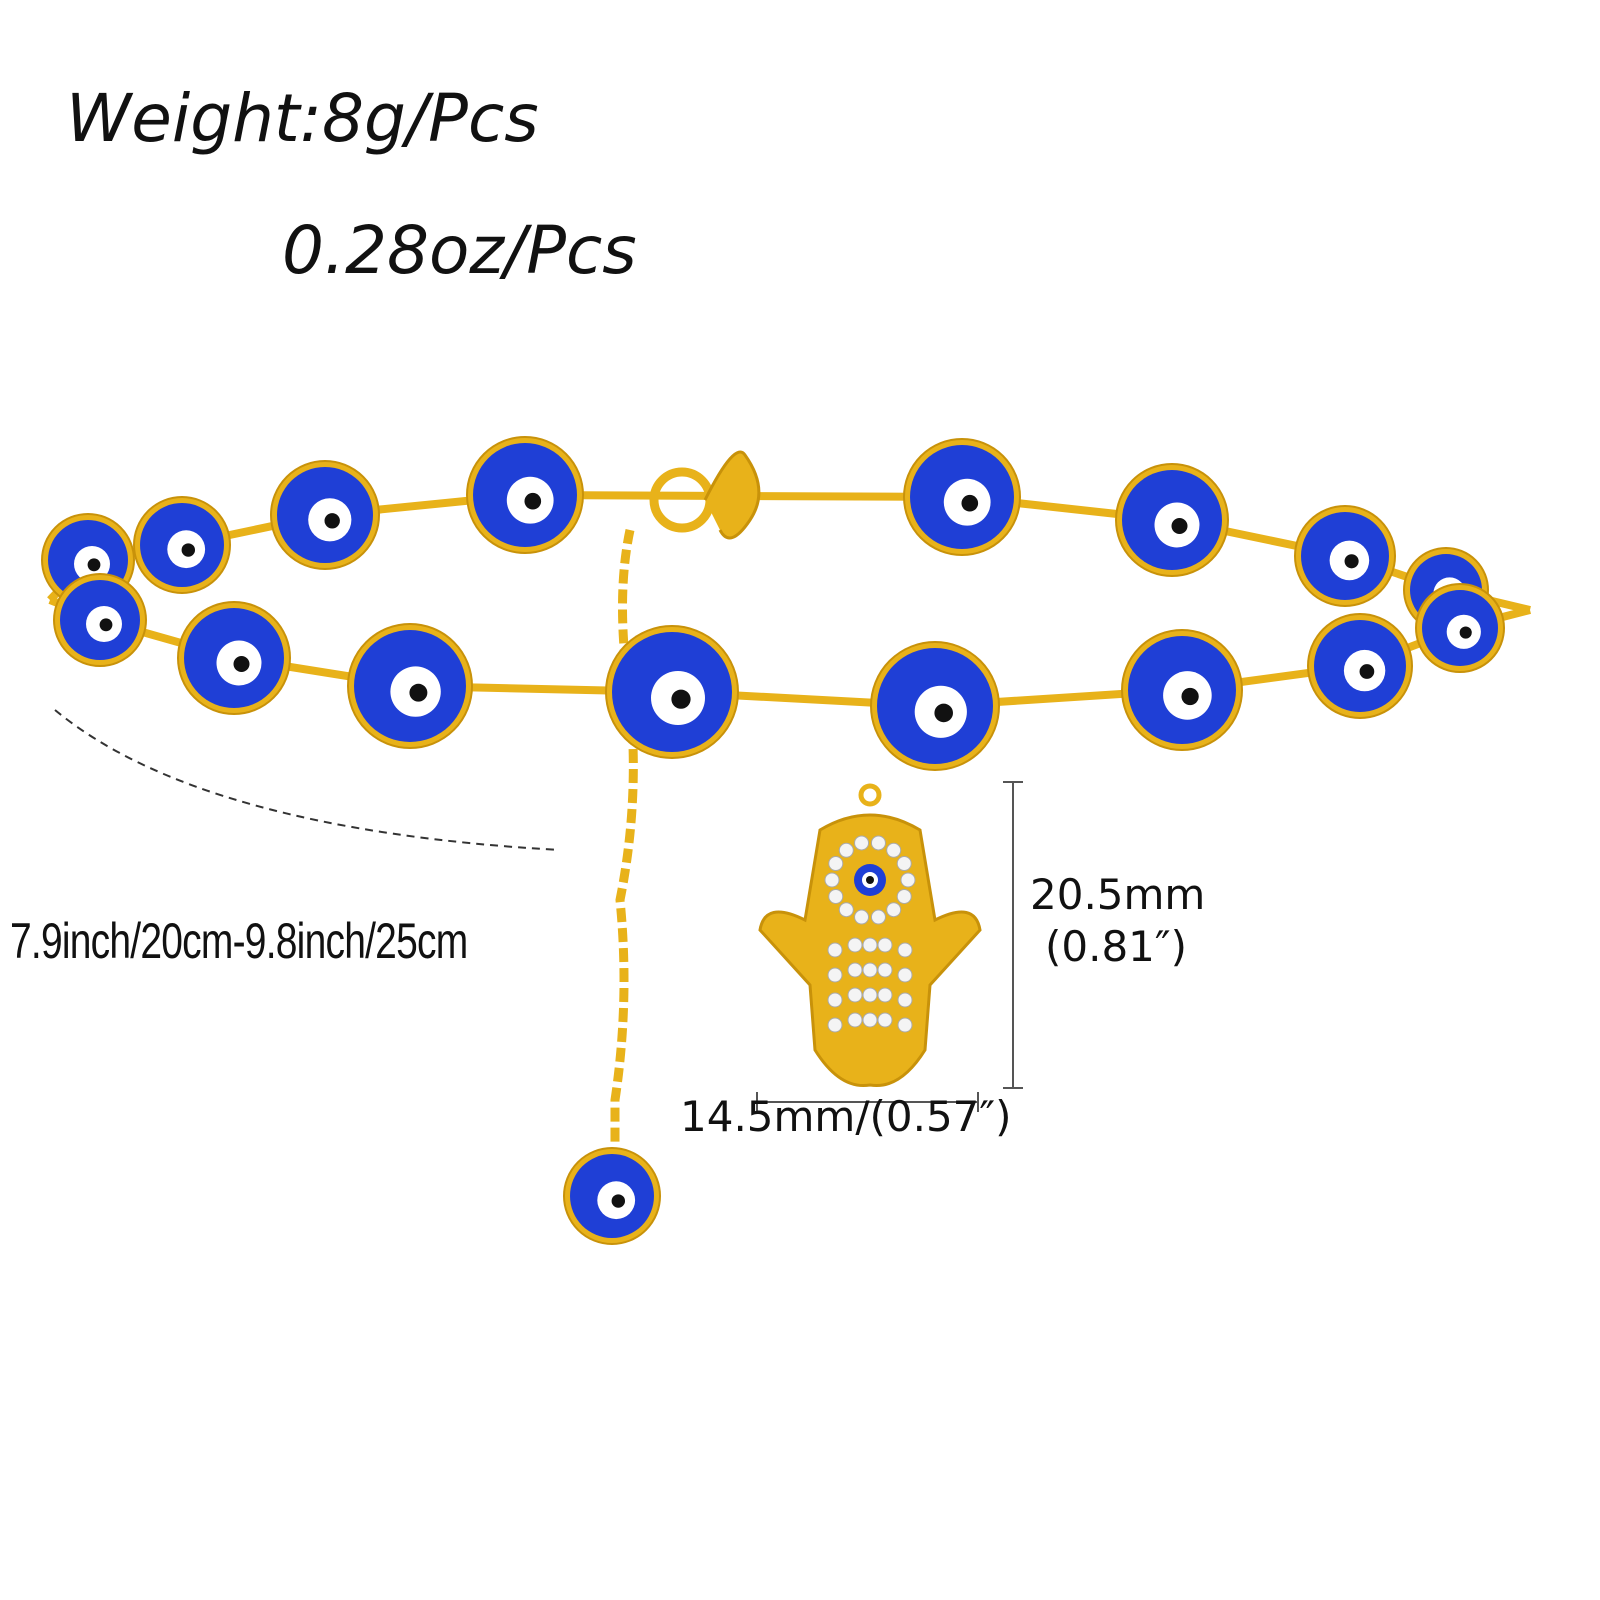 The width and height of the screenshot is (1600, 1600). Describe the element at coordinates (1013, 935) in the screenshot. I see `height-dimension-line` at that location.